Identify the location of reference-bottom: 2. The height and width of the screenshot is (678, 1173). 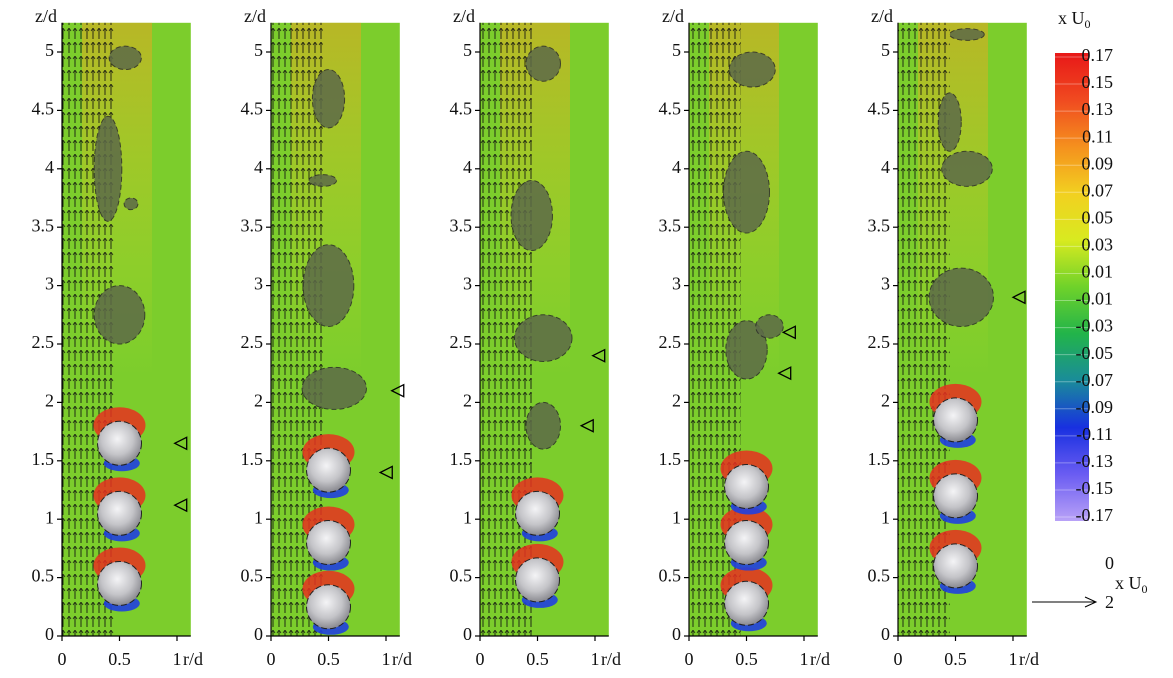
(1109, 602).